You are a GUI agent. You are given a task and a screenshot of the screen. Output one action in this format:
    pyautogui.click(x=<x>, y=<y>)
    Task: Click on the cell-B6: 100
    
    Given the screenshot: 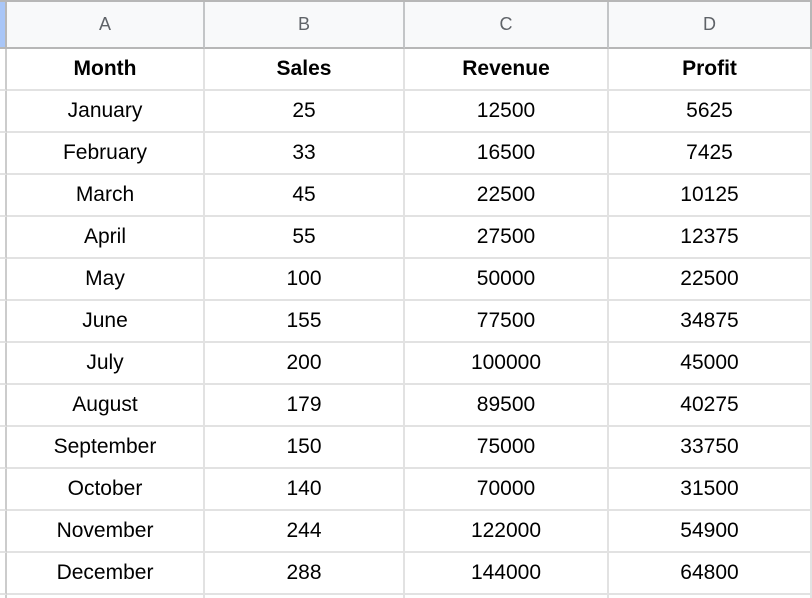 What is the action you would take?
    pyautogui.click(x=305, y=280)
    